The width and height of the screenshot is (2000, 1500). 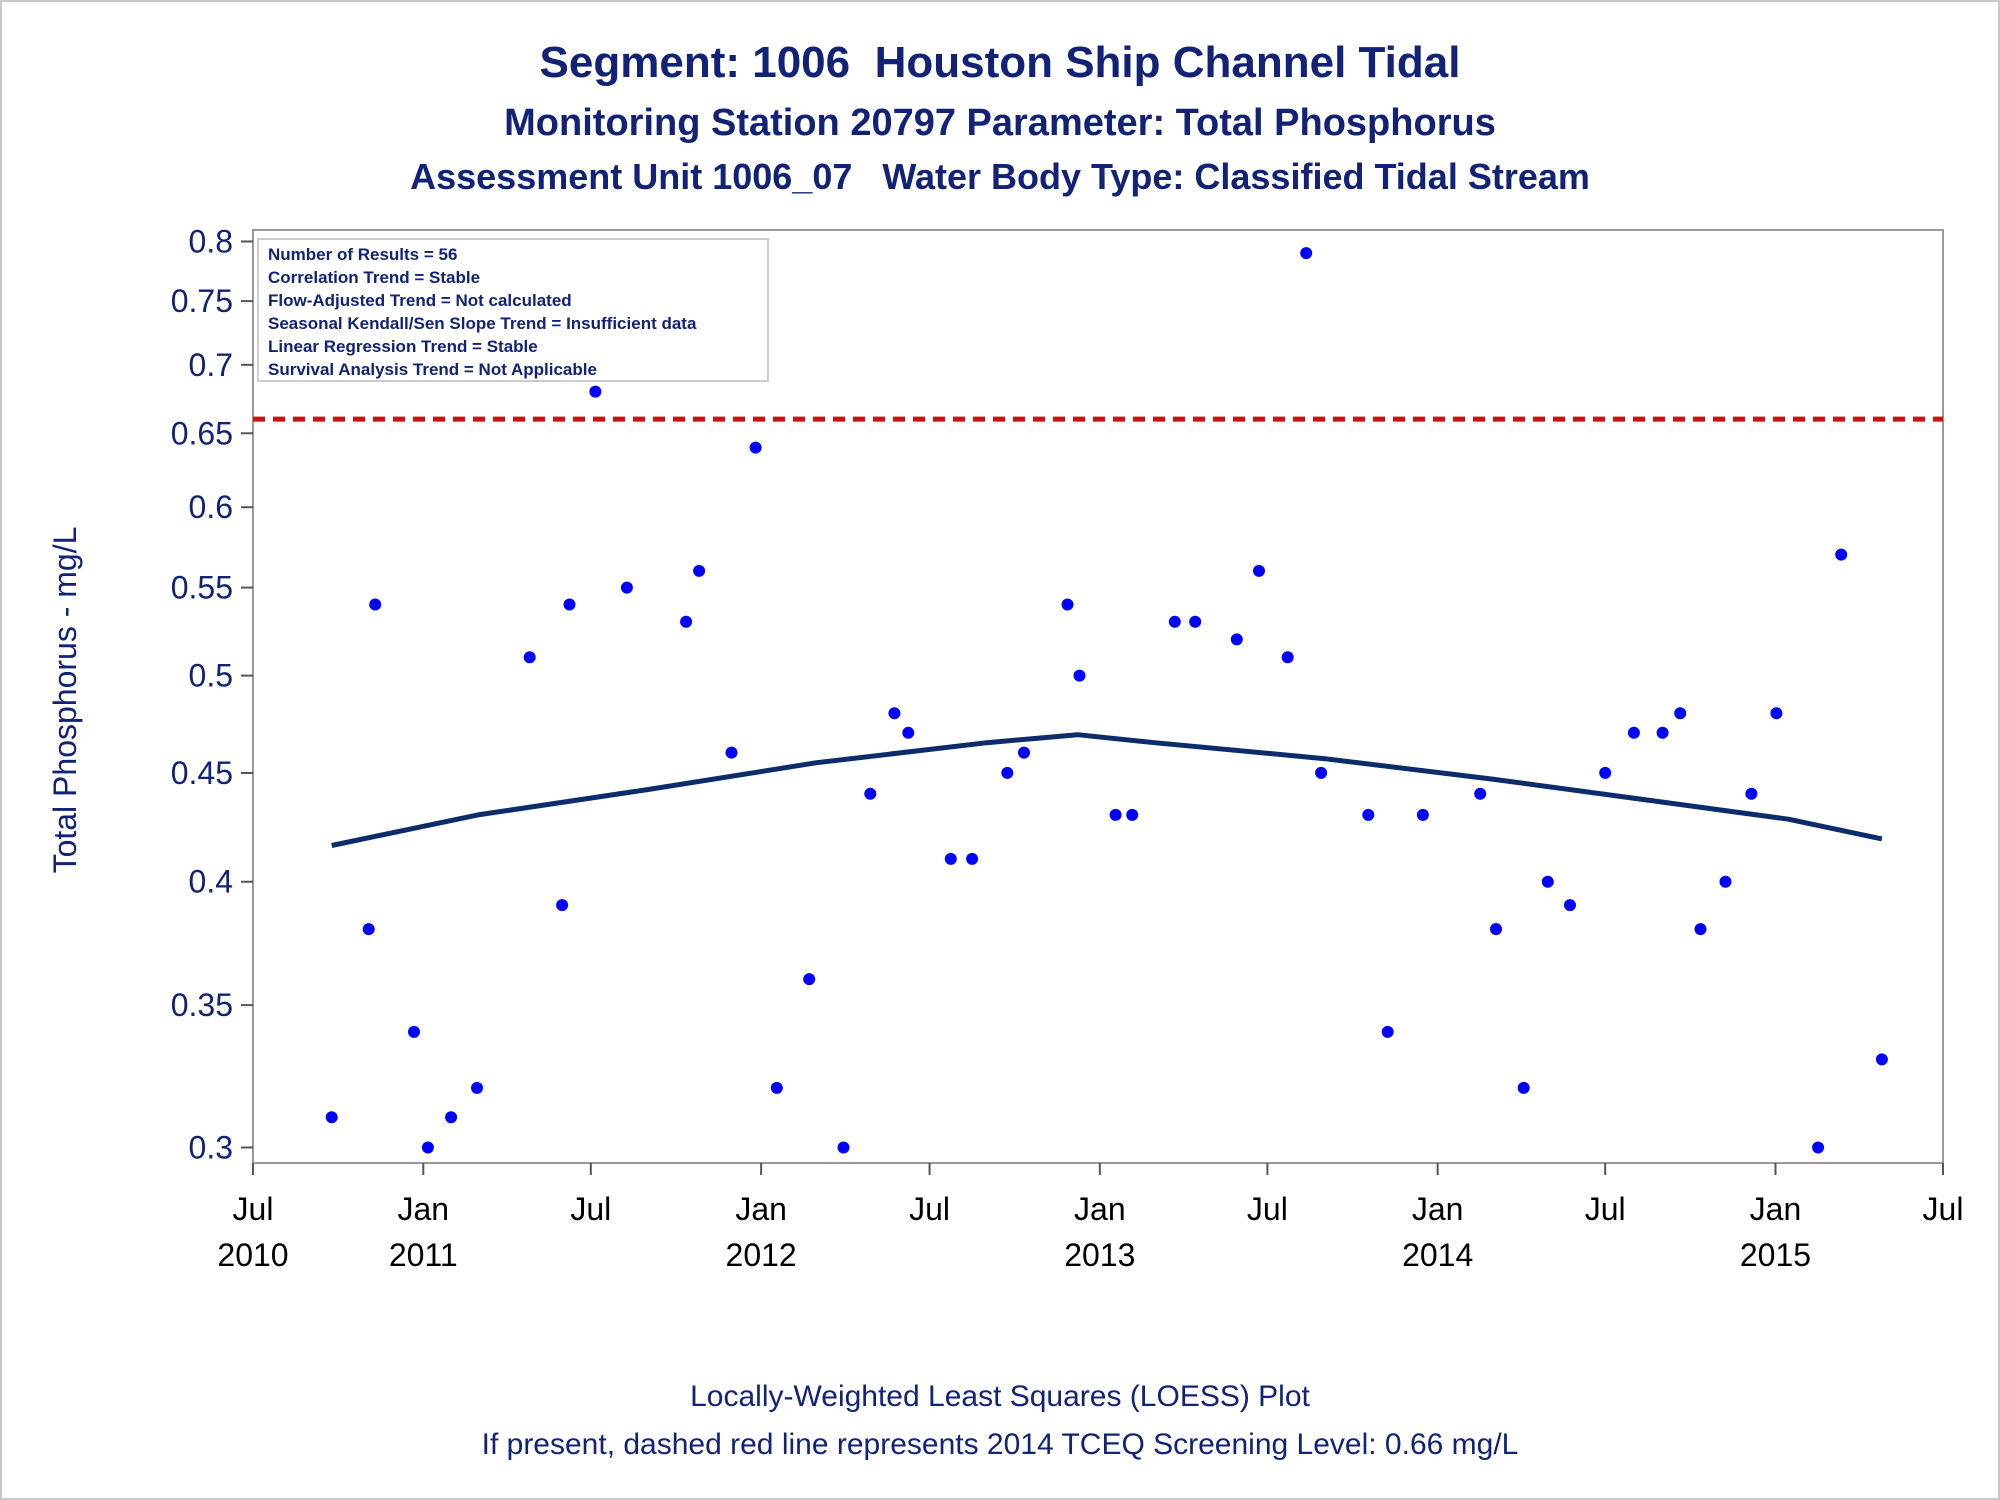 What do you see at coordinates (202, 433) in the screenshot?
I see `y-tick-label: 0.65` at bounding box center [202, 433].